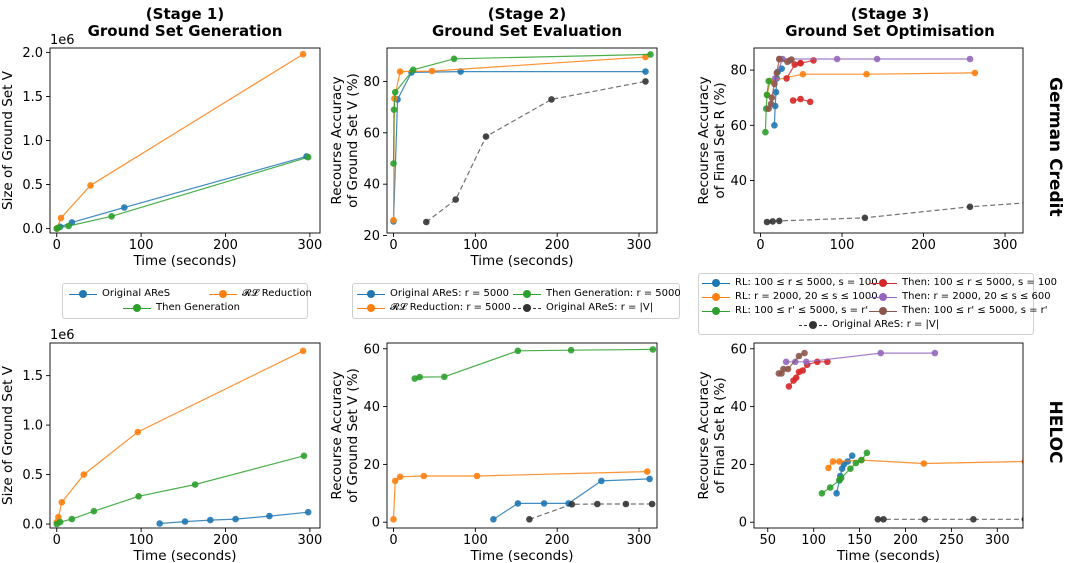 The height and width of the screenshot is (563, 1065). I want to click on y-tick-label: 20, so click(371, 465).